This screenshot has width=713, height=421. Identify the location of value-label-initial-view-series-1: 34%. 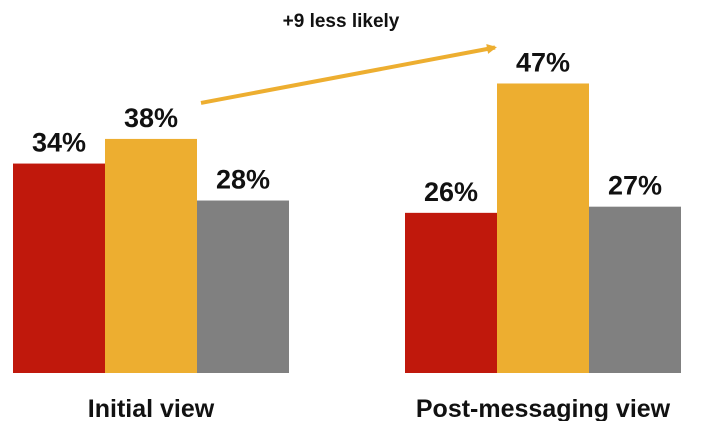
(59, 143).